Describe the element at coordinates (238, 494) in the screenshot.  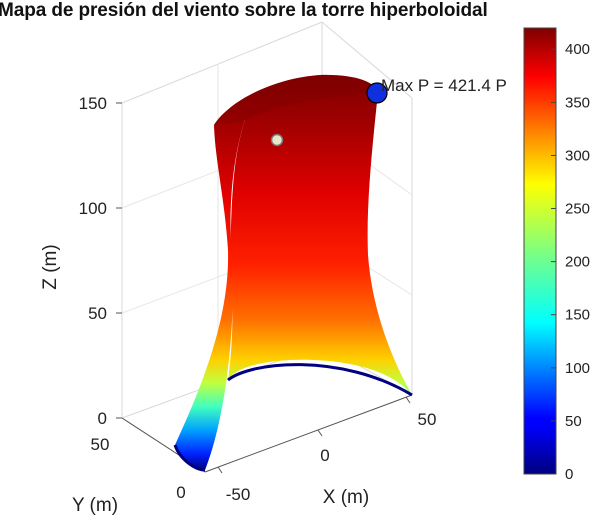
I see `x-tick-label: -50` at that location.